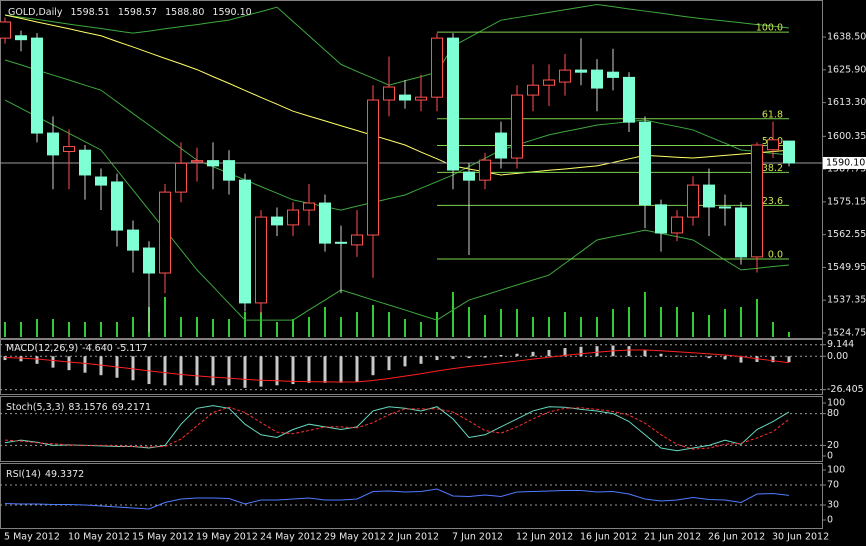  I want to click on y-tick-label: 80, so click(833, 413).